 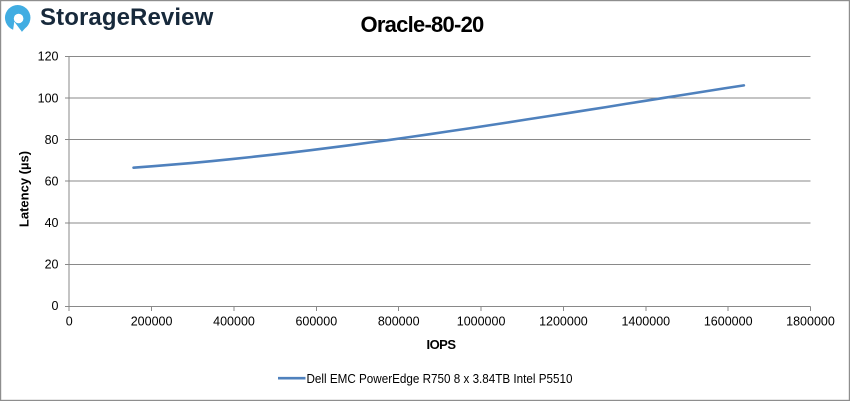 What do you see at coordinates (152, 322) in the screenshot?
I see `svg-text: 200000` at bounding box center [152, 322].